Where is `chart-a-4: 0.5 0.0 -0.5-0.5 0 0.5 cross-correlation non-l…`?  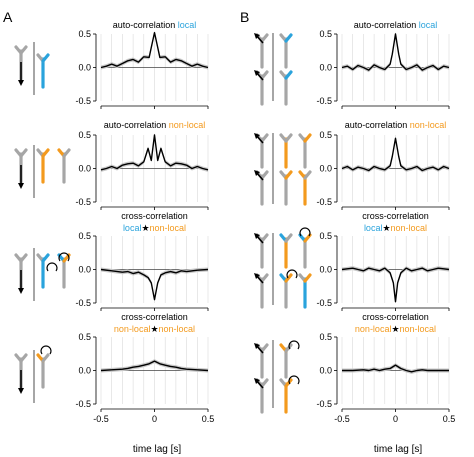
chart-a-4: 0.5 0.0 -0.5-0.5 0 0.5 cross-correlation non-l… is located at coordinates (144, 368).